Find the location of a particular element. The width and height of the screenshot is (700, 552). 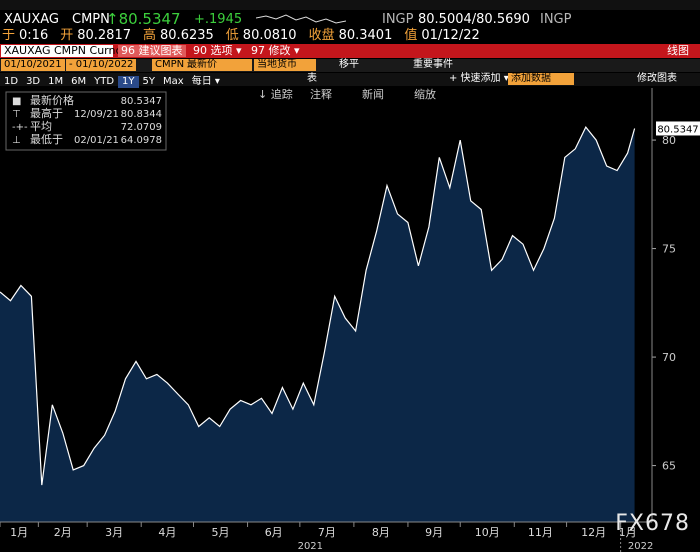

quote-label: 低 is located at coordinates (232, 35).